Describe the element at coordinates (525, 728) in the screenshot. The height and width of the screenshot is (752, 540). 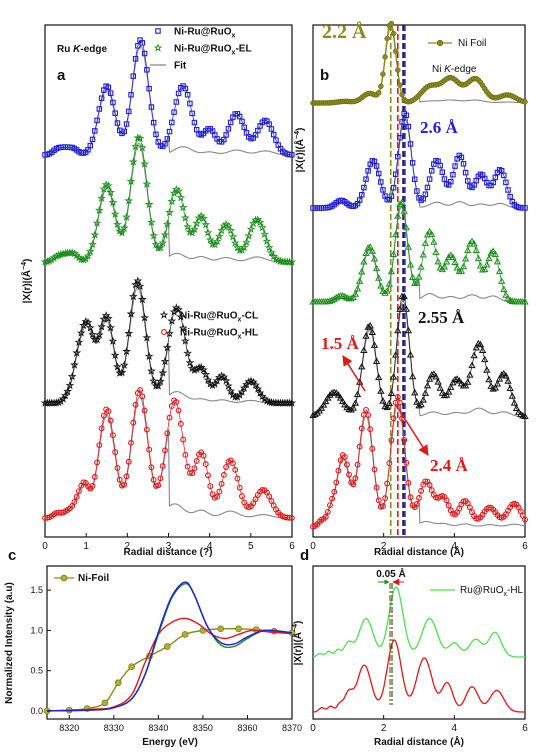
I see `xtick-label: 6` at that location.